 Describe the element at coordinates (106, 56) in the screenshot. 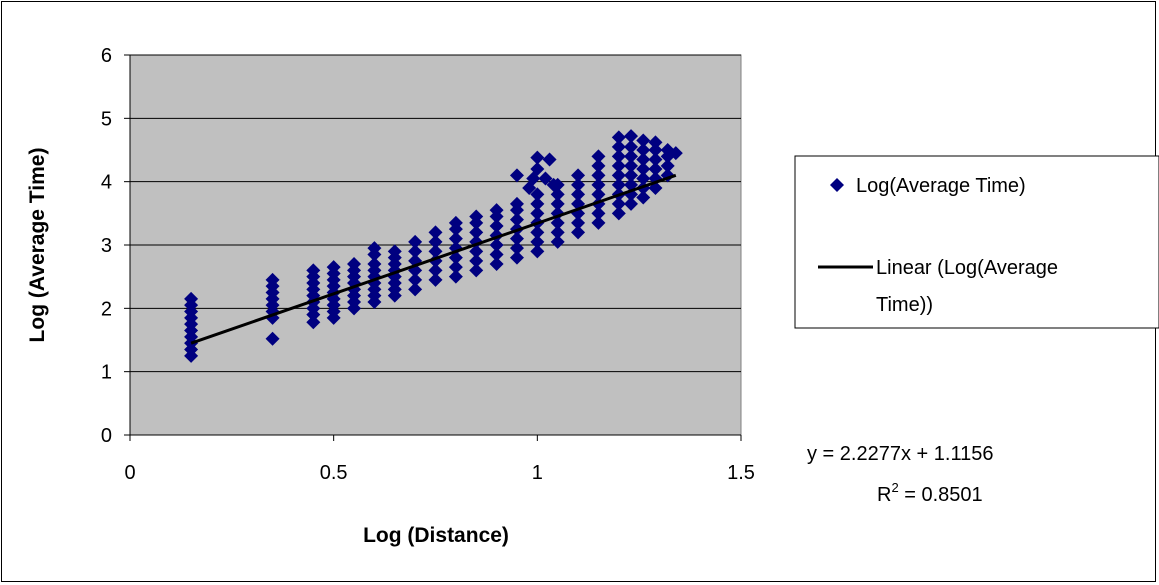

I see `y-tick-label: 6` at that location.